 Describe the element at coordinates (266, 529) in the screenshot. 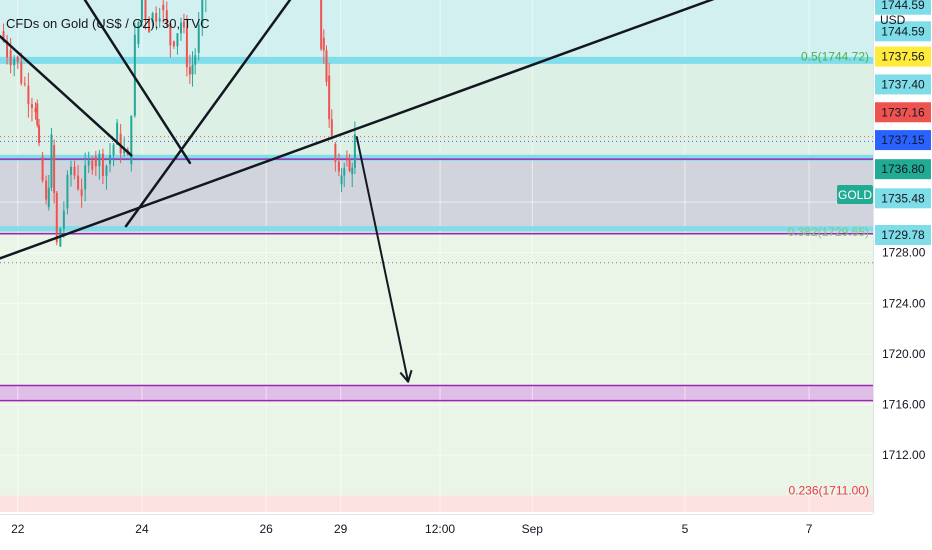

I see `x-tick-label-2: 26` at that location.